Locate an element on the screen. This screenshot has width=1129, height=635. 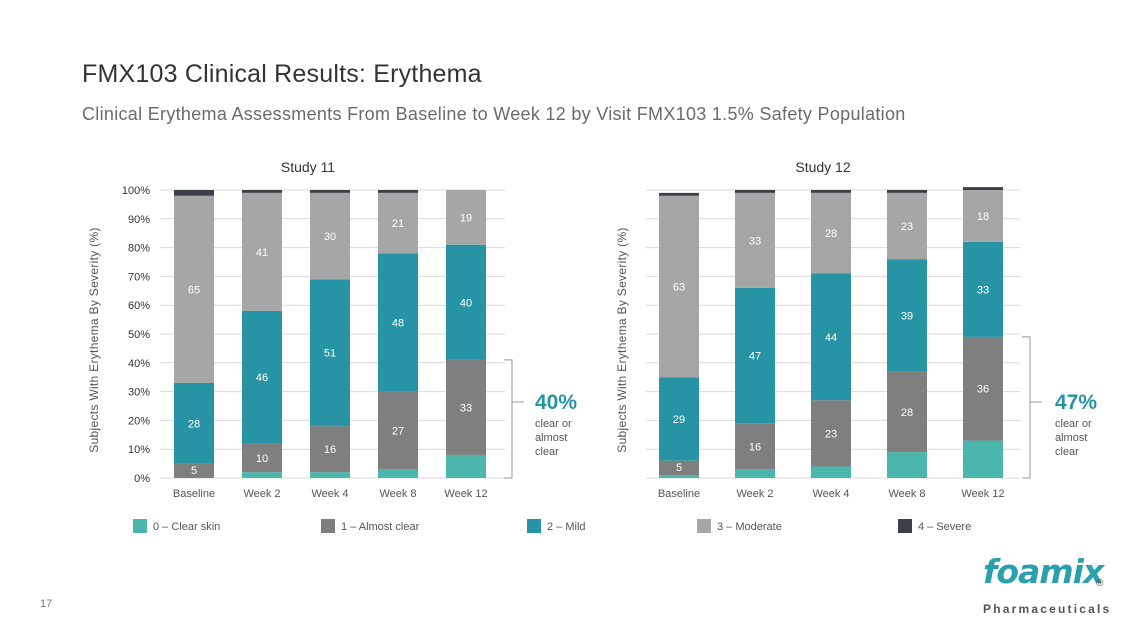
data-label: 18 is located at coordinates (983, 217).